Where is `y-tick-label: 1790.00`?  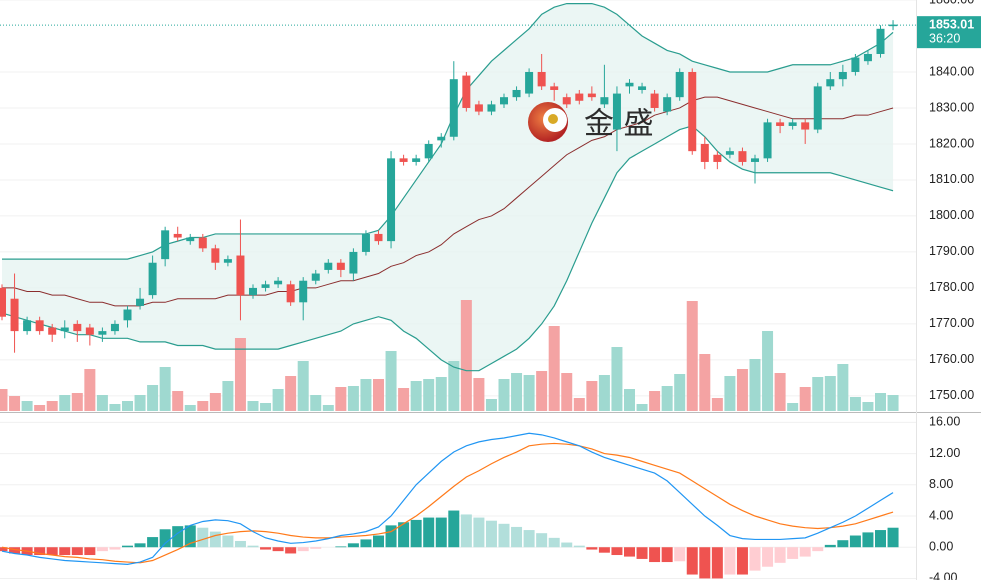
y-tick-label: 1790.00 is located at coordinates (951, 251).